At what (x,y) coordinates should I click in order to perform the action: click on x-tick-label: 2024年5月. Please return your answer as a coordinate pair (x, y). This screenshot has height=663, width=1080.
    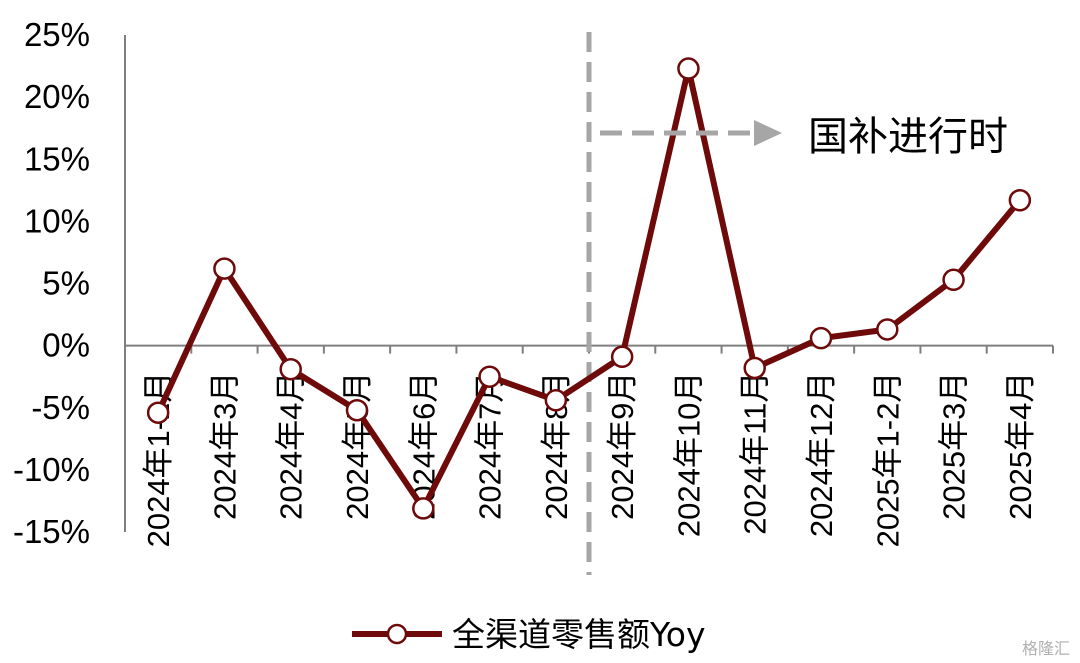
    Looking at the image, I should click on (357, 446).